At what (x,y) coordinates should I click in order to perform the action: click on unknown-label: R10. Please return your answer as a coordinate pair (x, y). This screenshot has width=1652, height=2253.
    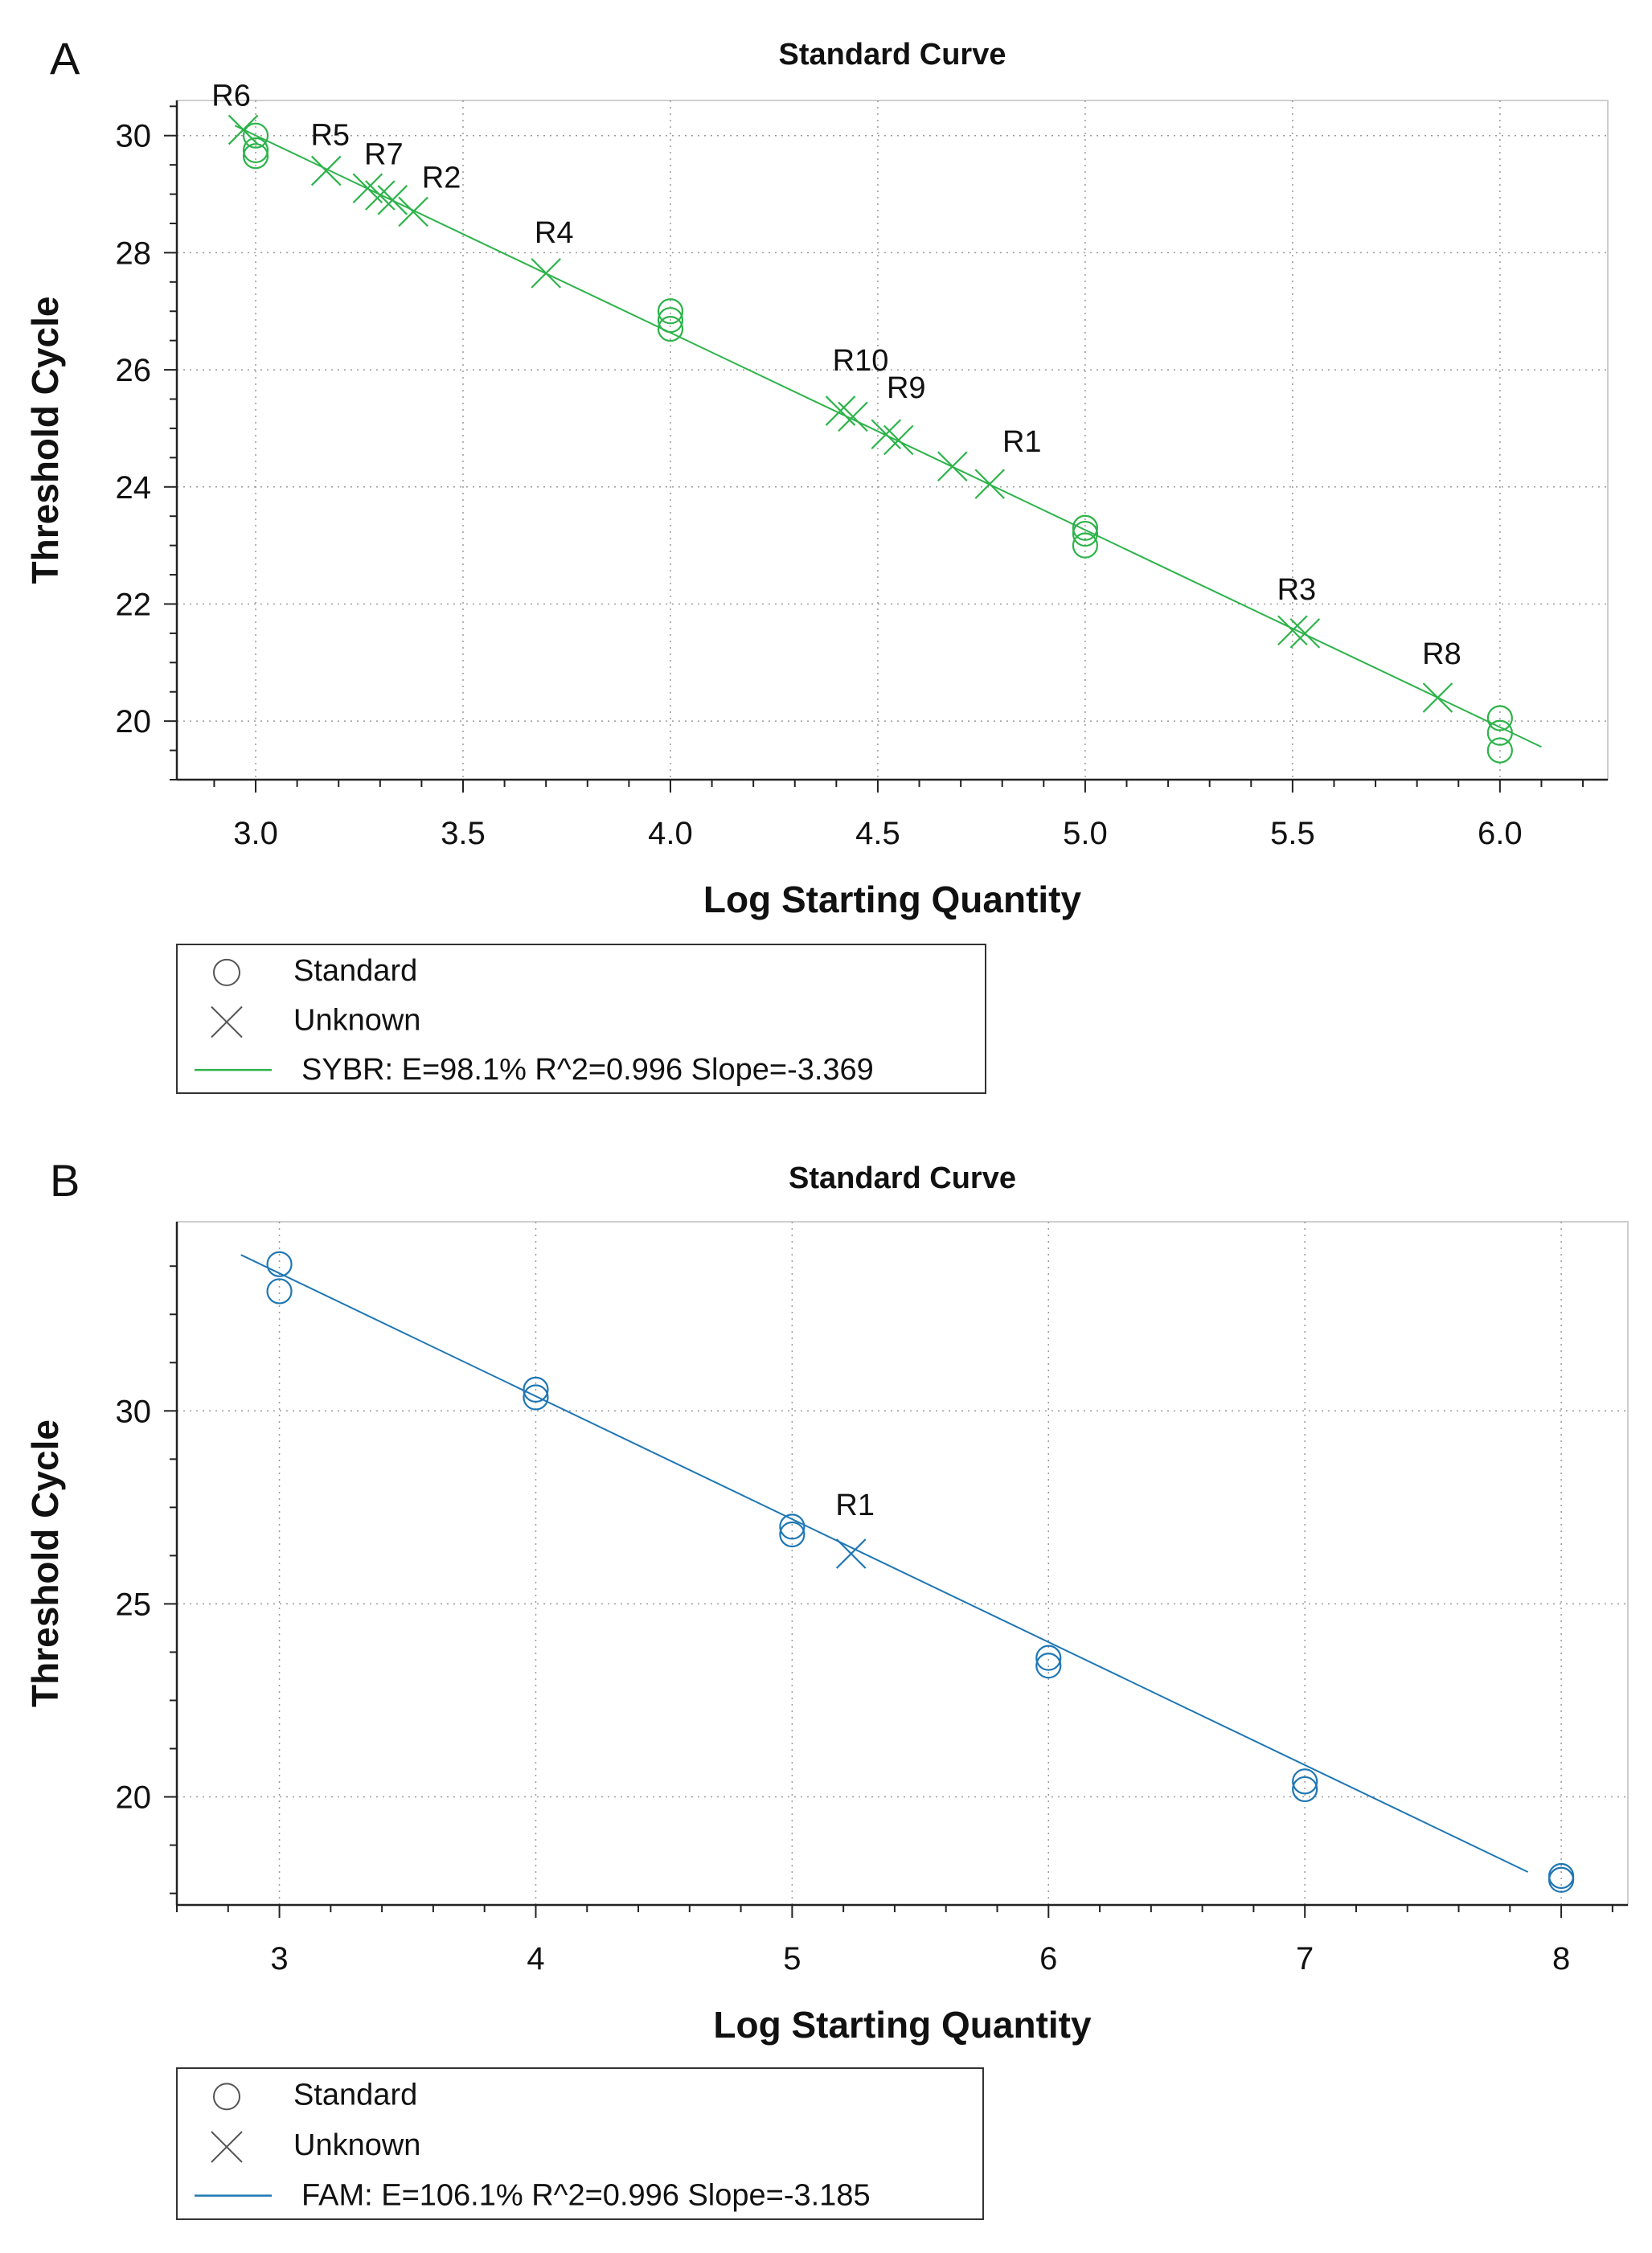
    Looking at the image, I should click on (861, 361).